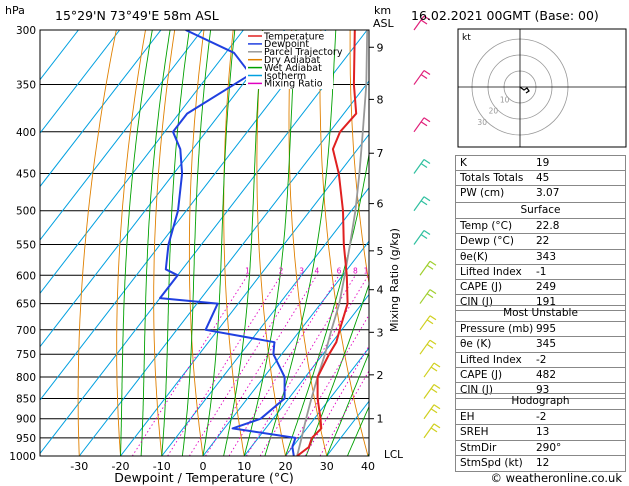  I want to click on x-axis-title: Dewpoint / Temperature (°C), so click(203, 477).